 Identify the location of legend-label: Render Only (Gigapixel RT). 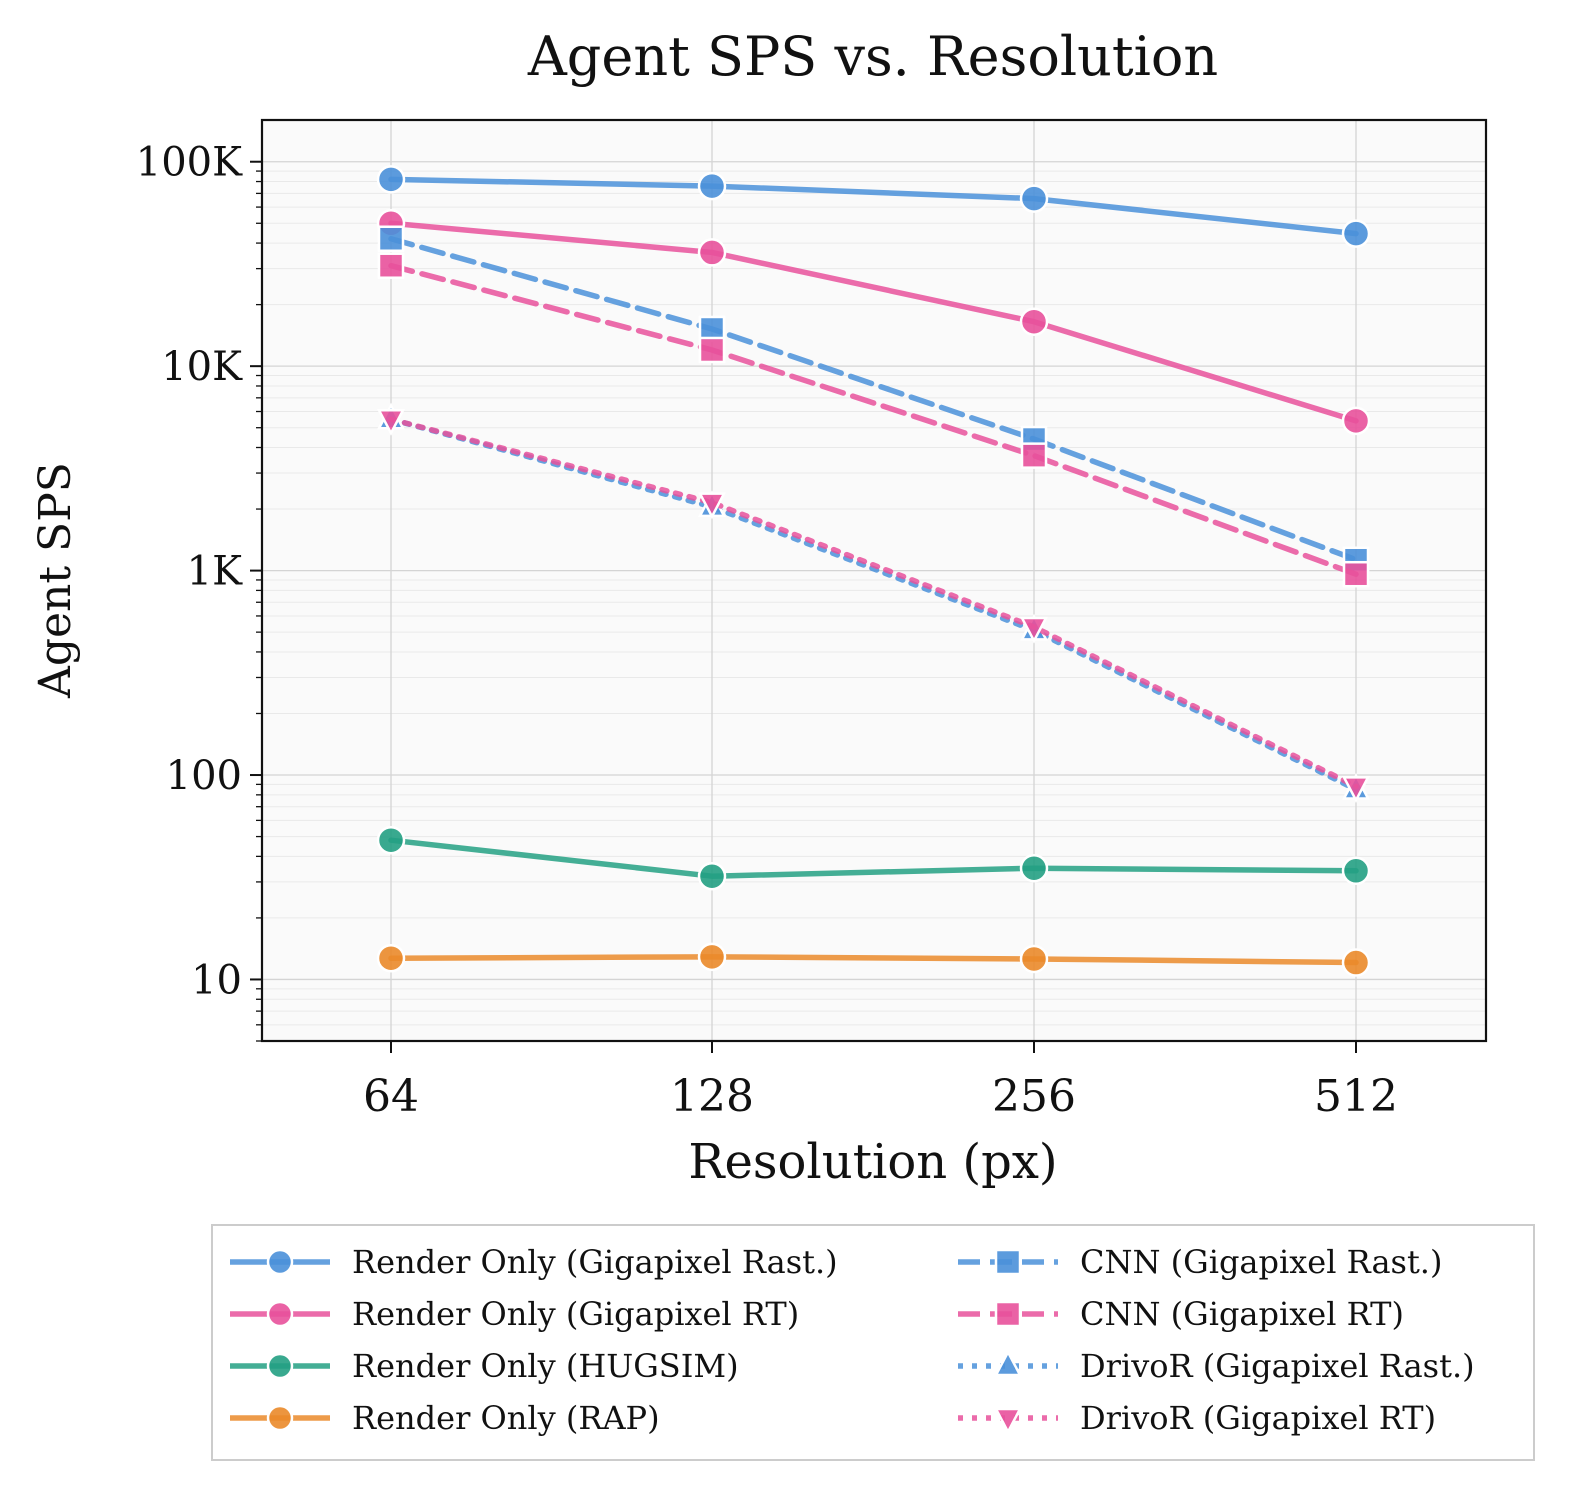
(575, 1314).